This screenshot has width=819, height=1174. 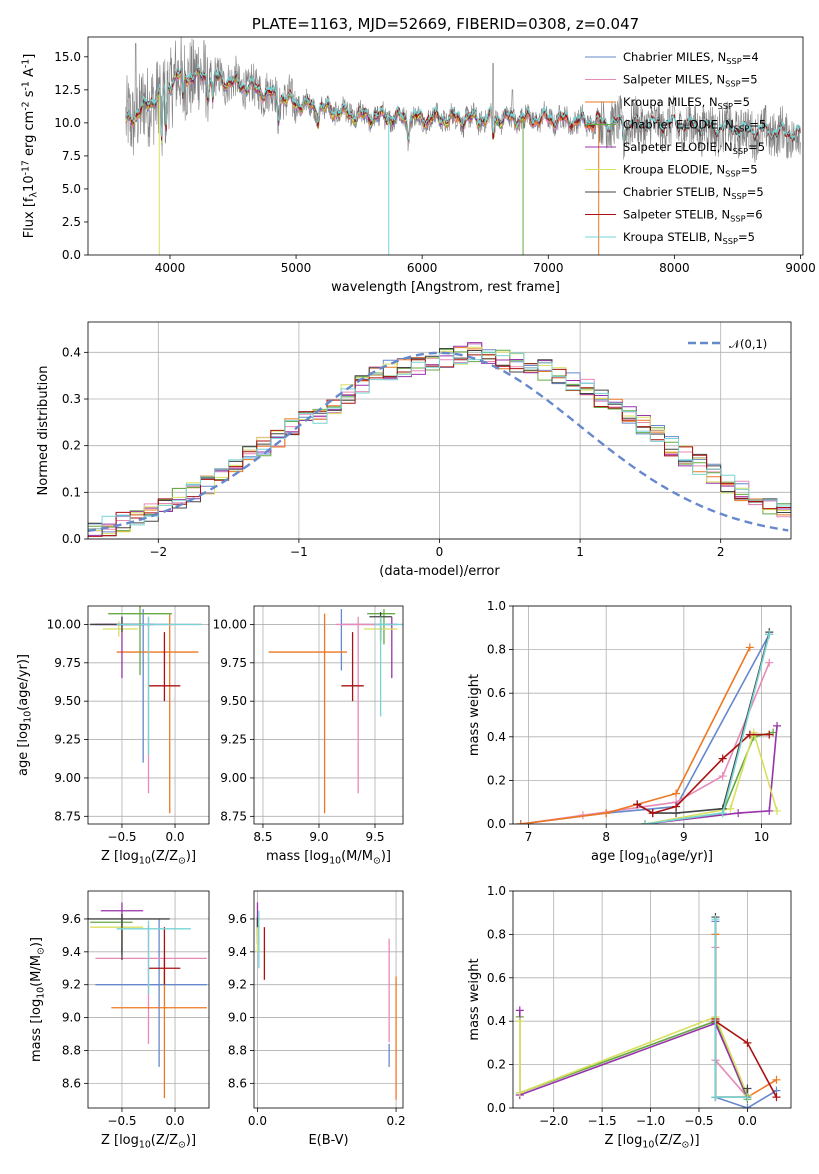 What do you see at coordinates (233, 816) in the screenshot?
I see `y-tick-label: 8.75` at bounding box center [233, 816].